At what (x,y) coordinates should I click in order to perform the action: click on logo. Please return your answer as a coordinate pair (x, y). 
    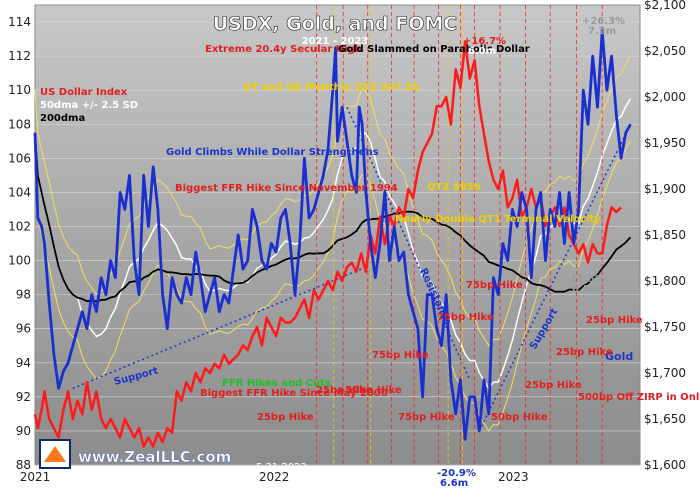
    Looking at the image, I should click on (55, 454).